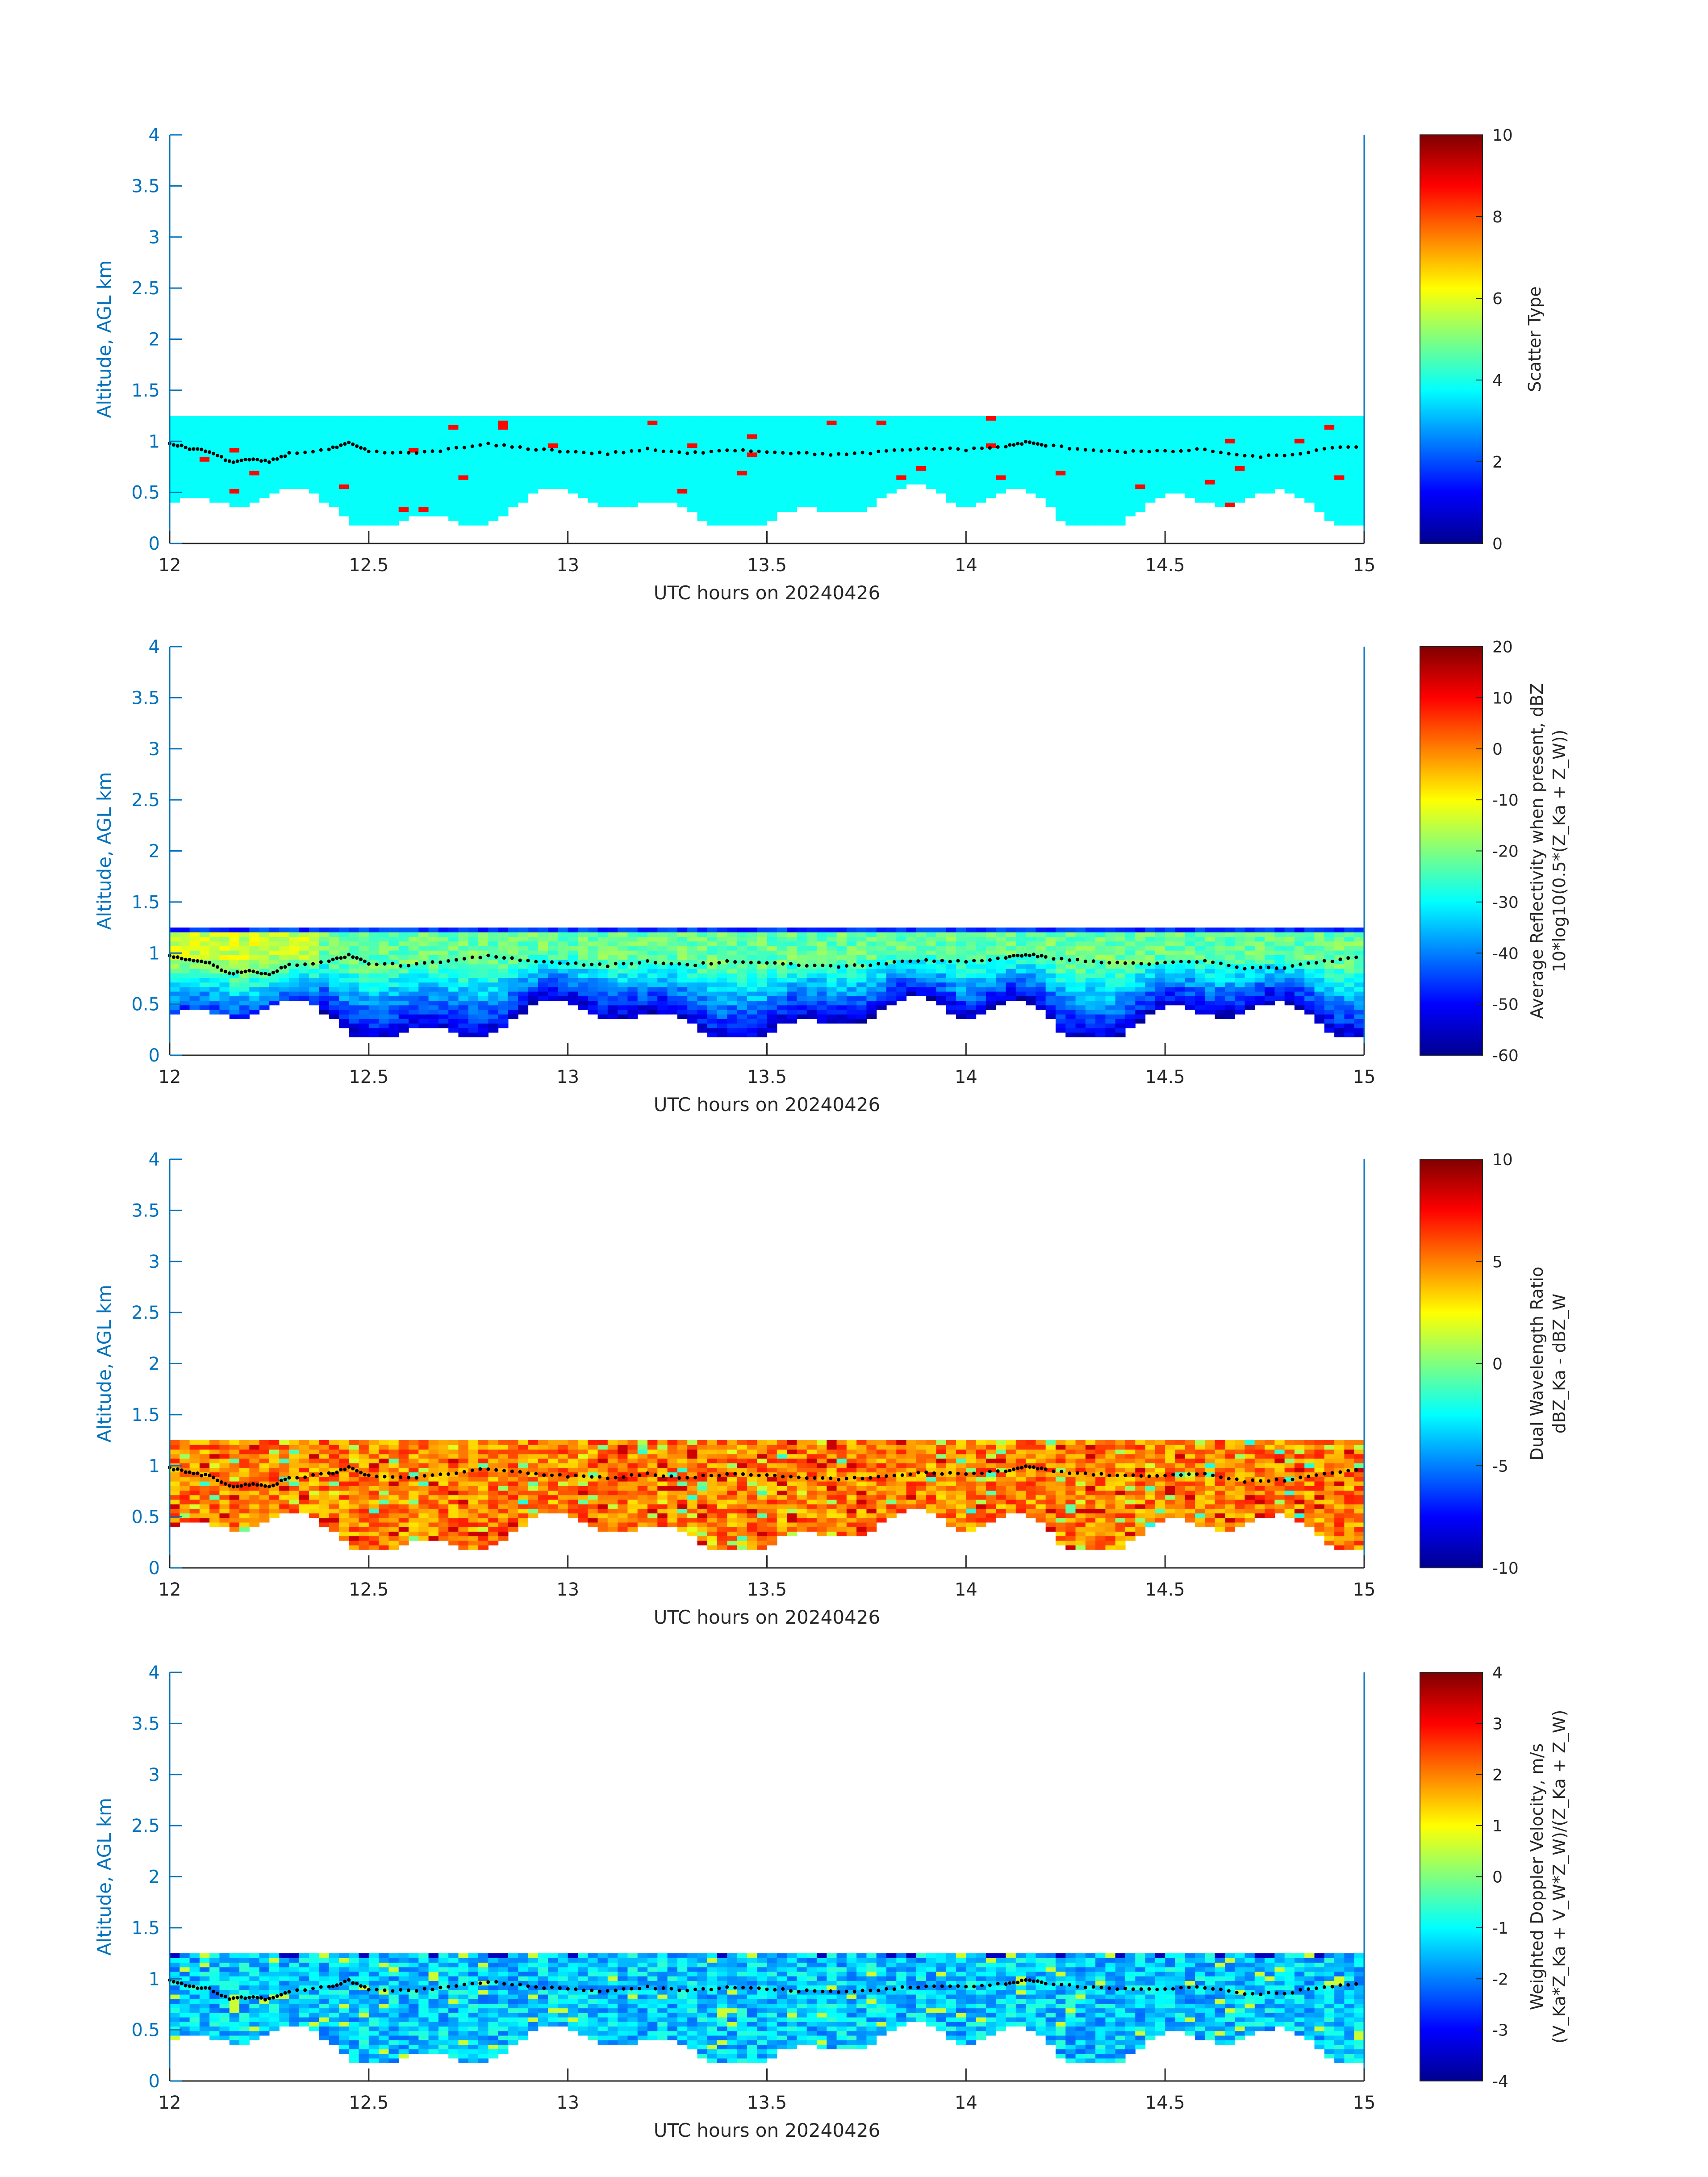  I want to click on y-tick-label: 3, so click(154, 237).